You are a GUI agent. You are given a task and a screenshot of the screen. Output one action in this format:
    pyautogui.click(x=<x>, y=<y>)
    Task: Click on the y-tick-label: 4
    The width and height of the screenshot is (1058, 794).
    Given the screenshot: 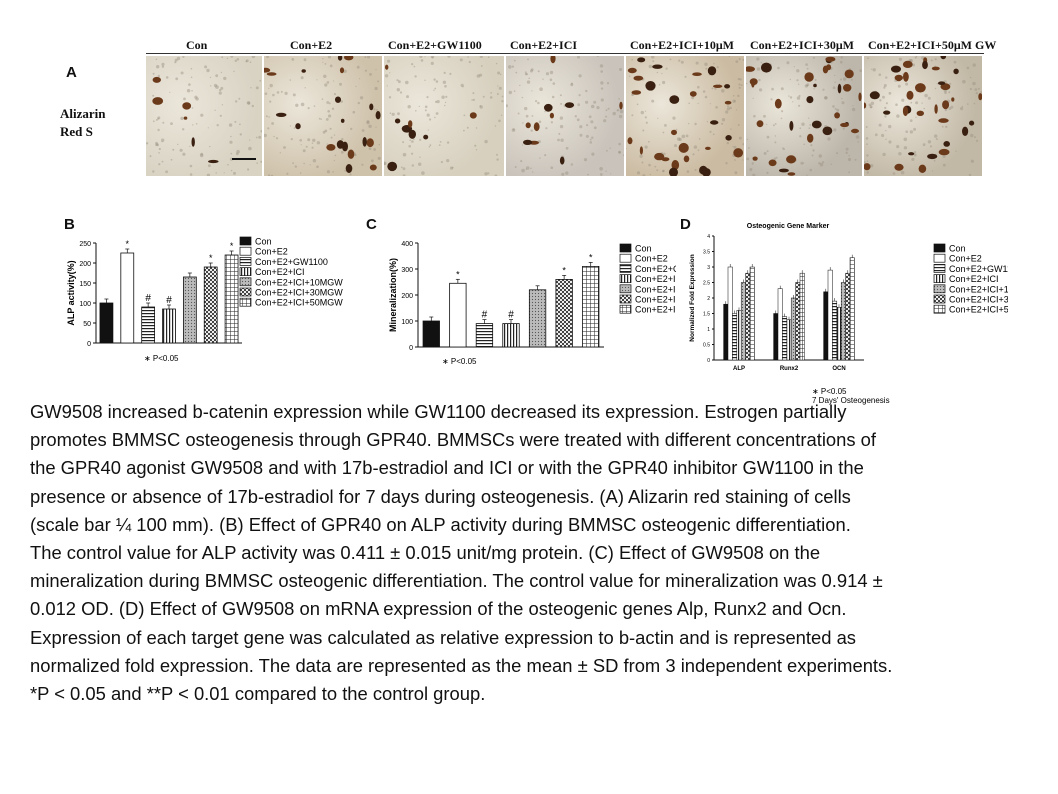 What is the action you would take?
    pyautogui.click(x=708, y=237)
    